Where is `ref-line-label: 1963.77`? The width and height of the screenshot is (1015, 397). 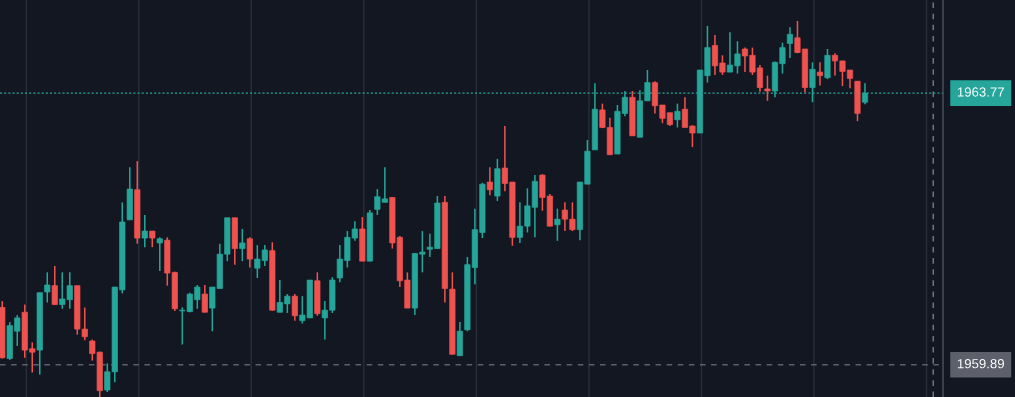
ref-line-label: 1963.77 is located at coordinates (980, 92).